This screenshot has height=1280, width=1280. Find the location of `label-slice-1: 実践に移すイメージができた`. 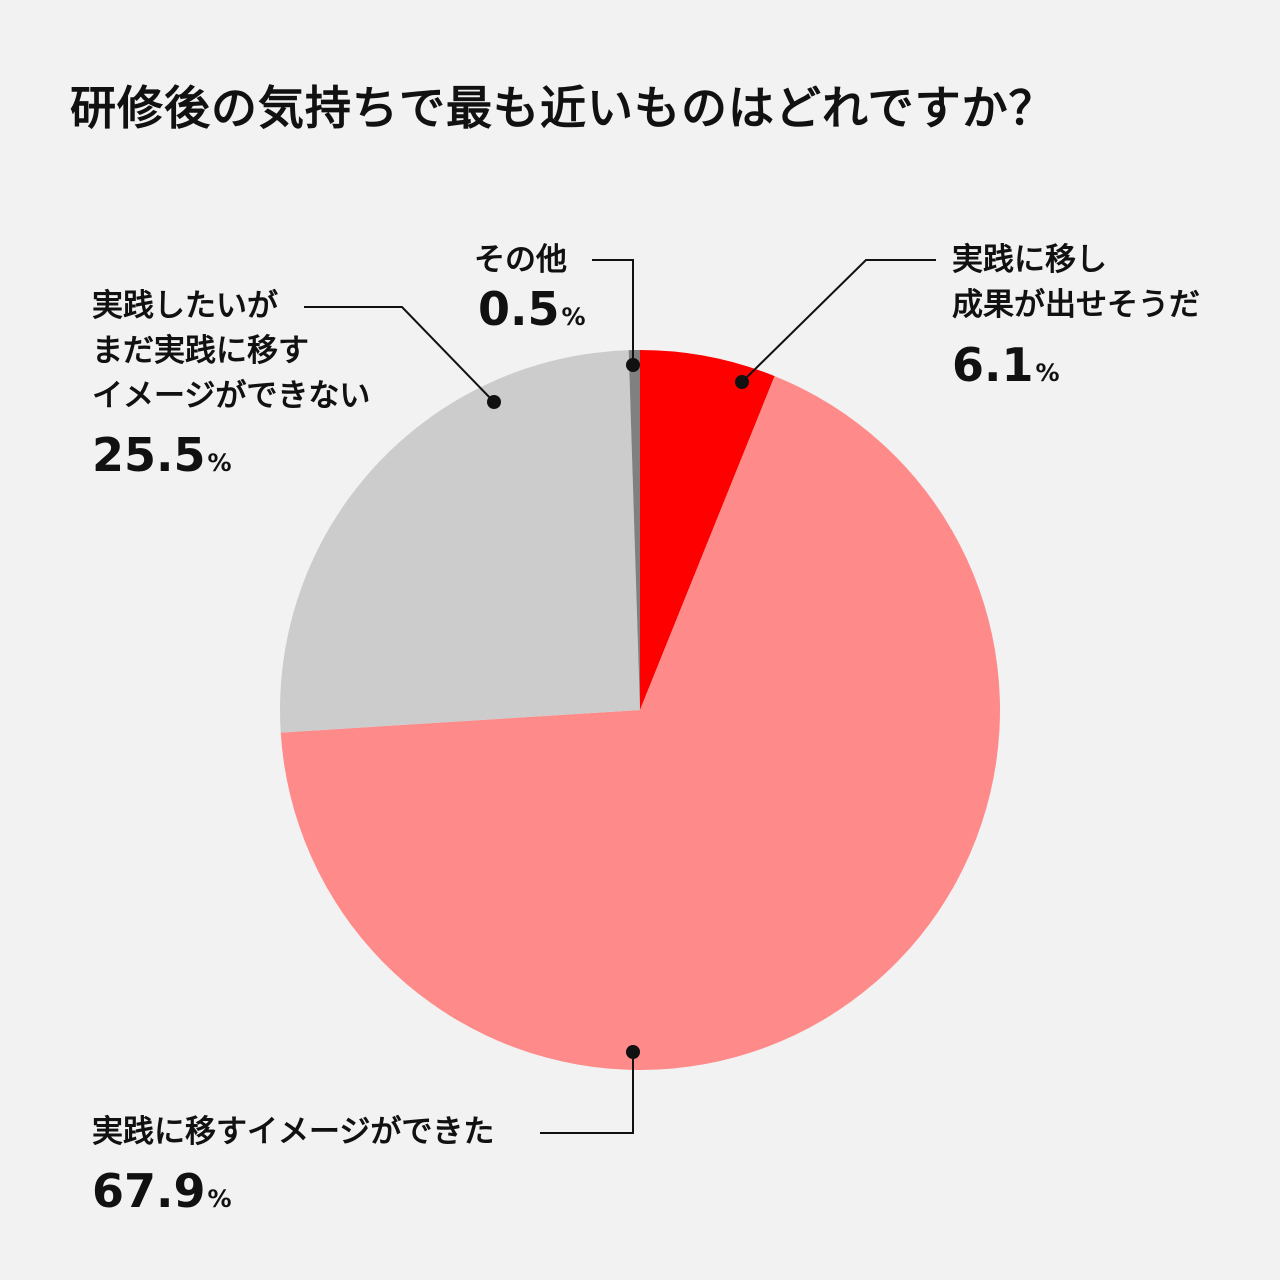

label-slice-1: 実践に移すイメージができた is located at coordinates (293, 1132).